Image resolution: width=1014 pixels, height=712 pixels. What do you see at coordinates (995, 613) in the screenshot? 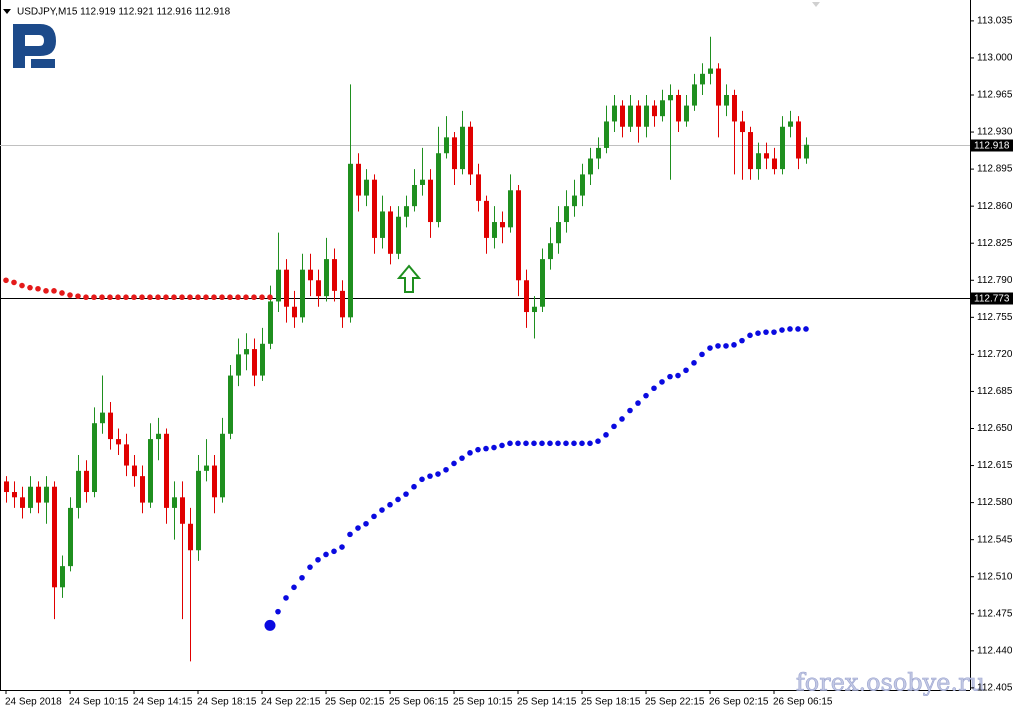
I see `y-tick-label: 112.475` at bounding box center [995, 613].